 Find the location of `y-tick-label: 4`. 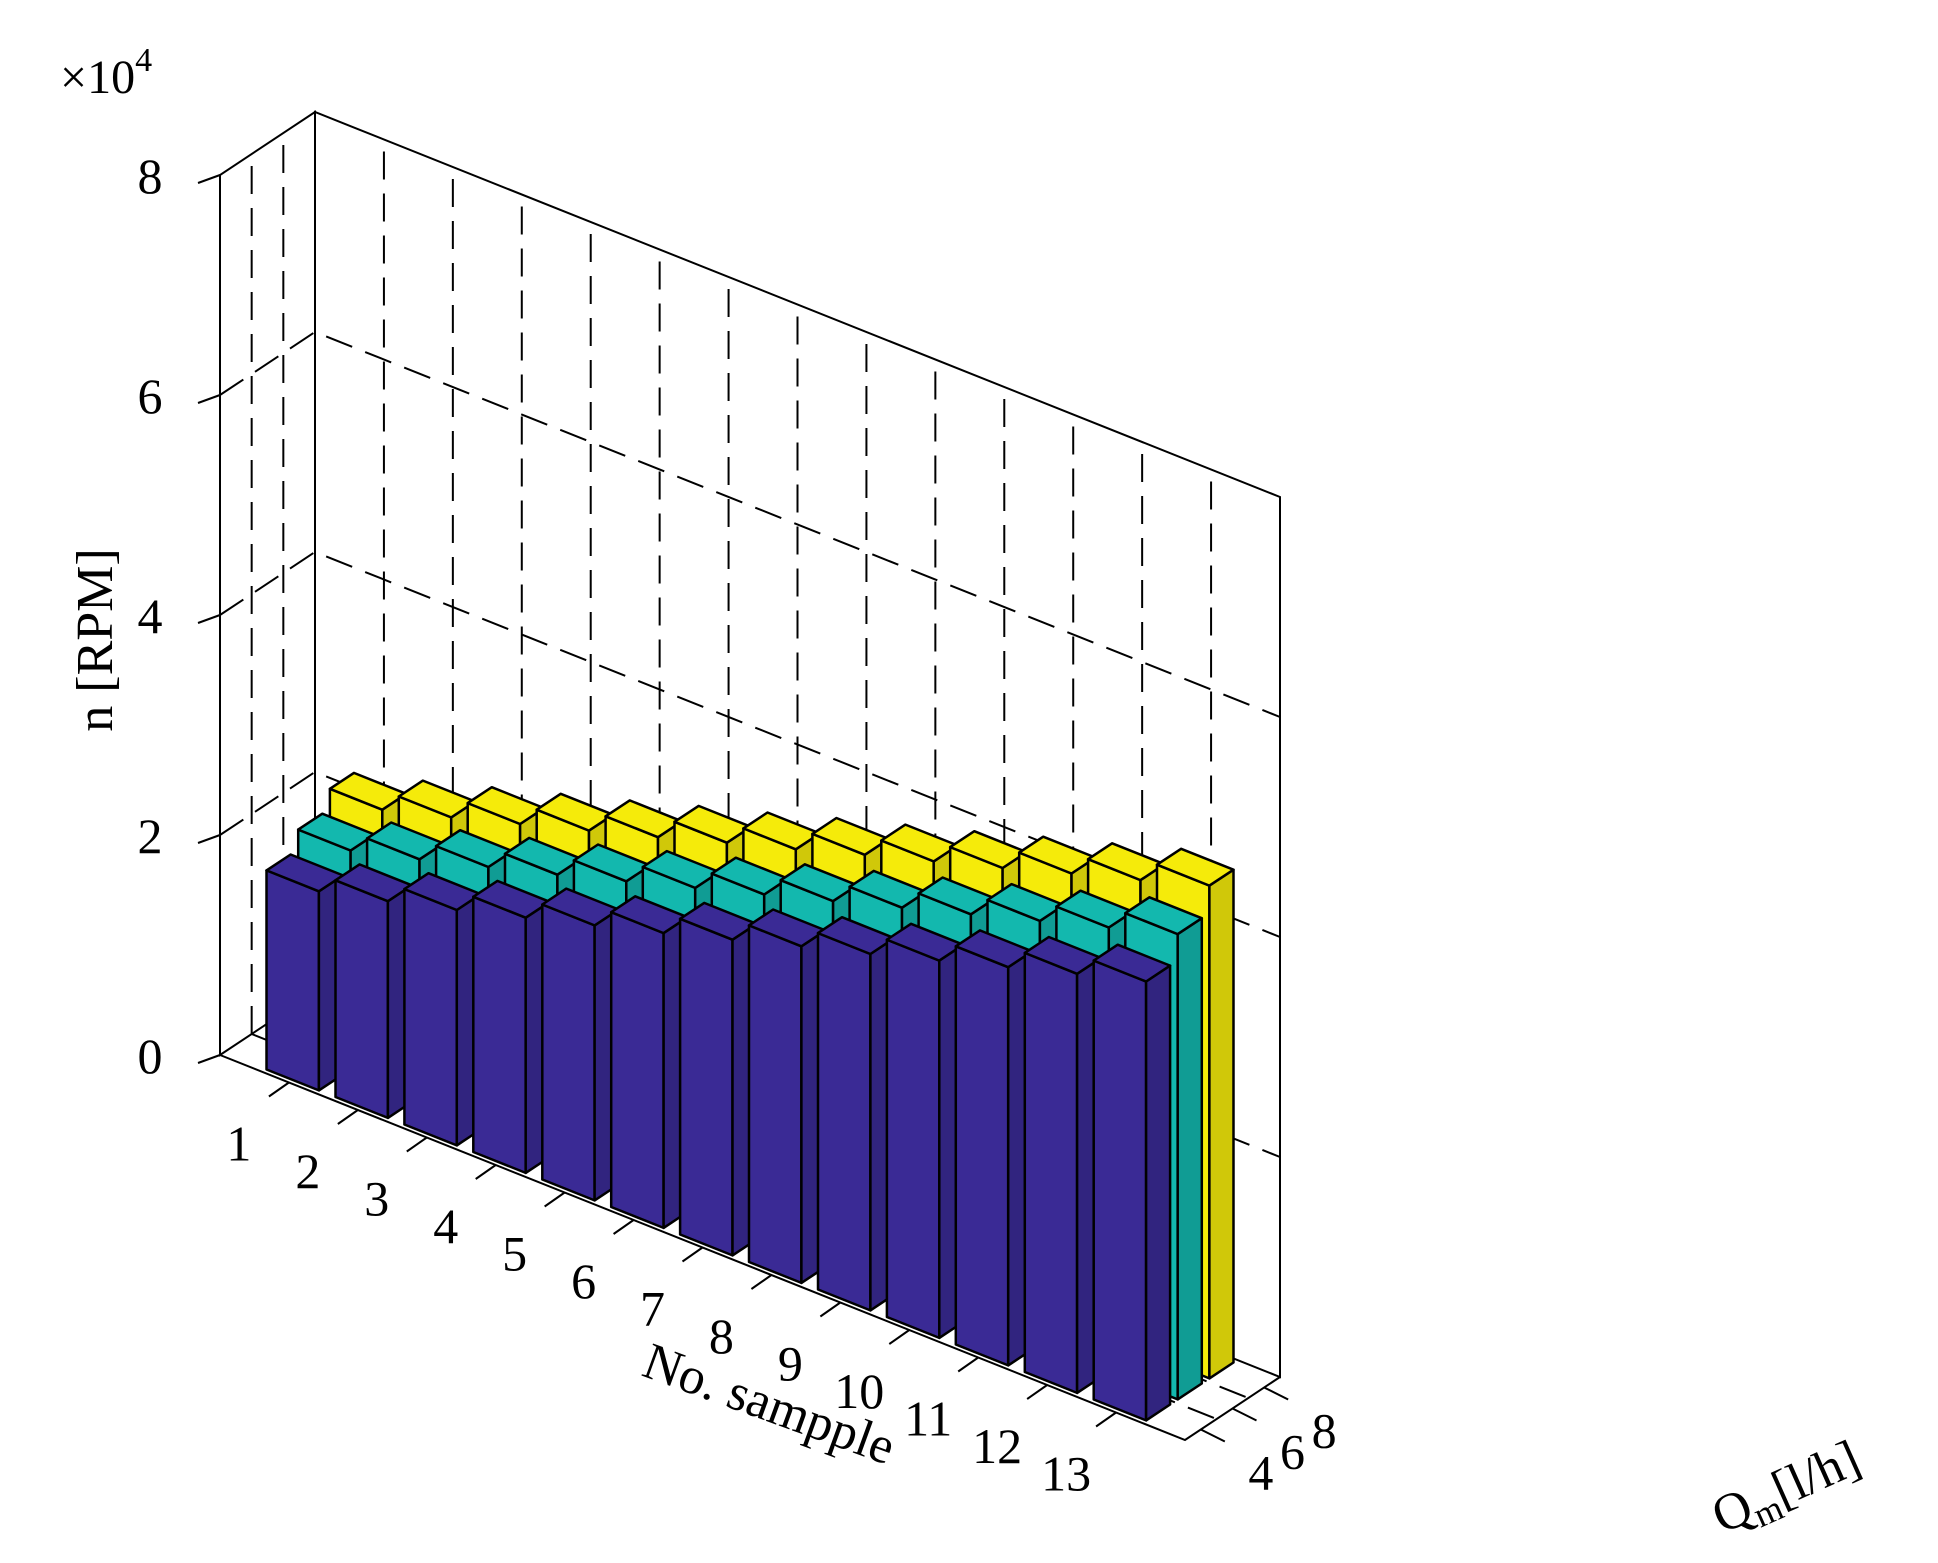

y-tick-label: 4 is located at coordinates (150, 616).